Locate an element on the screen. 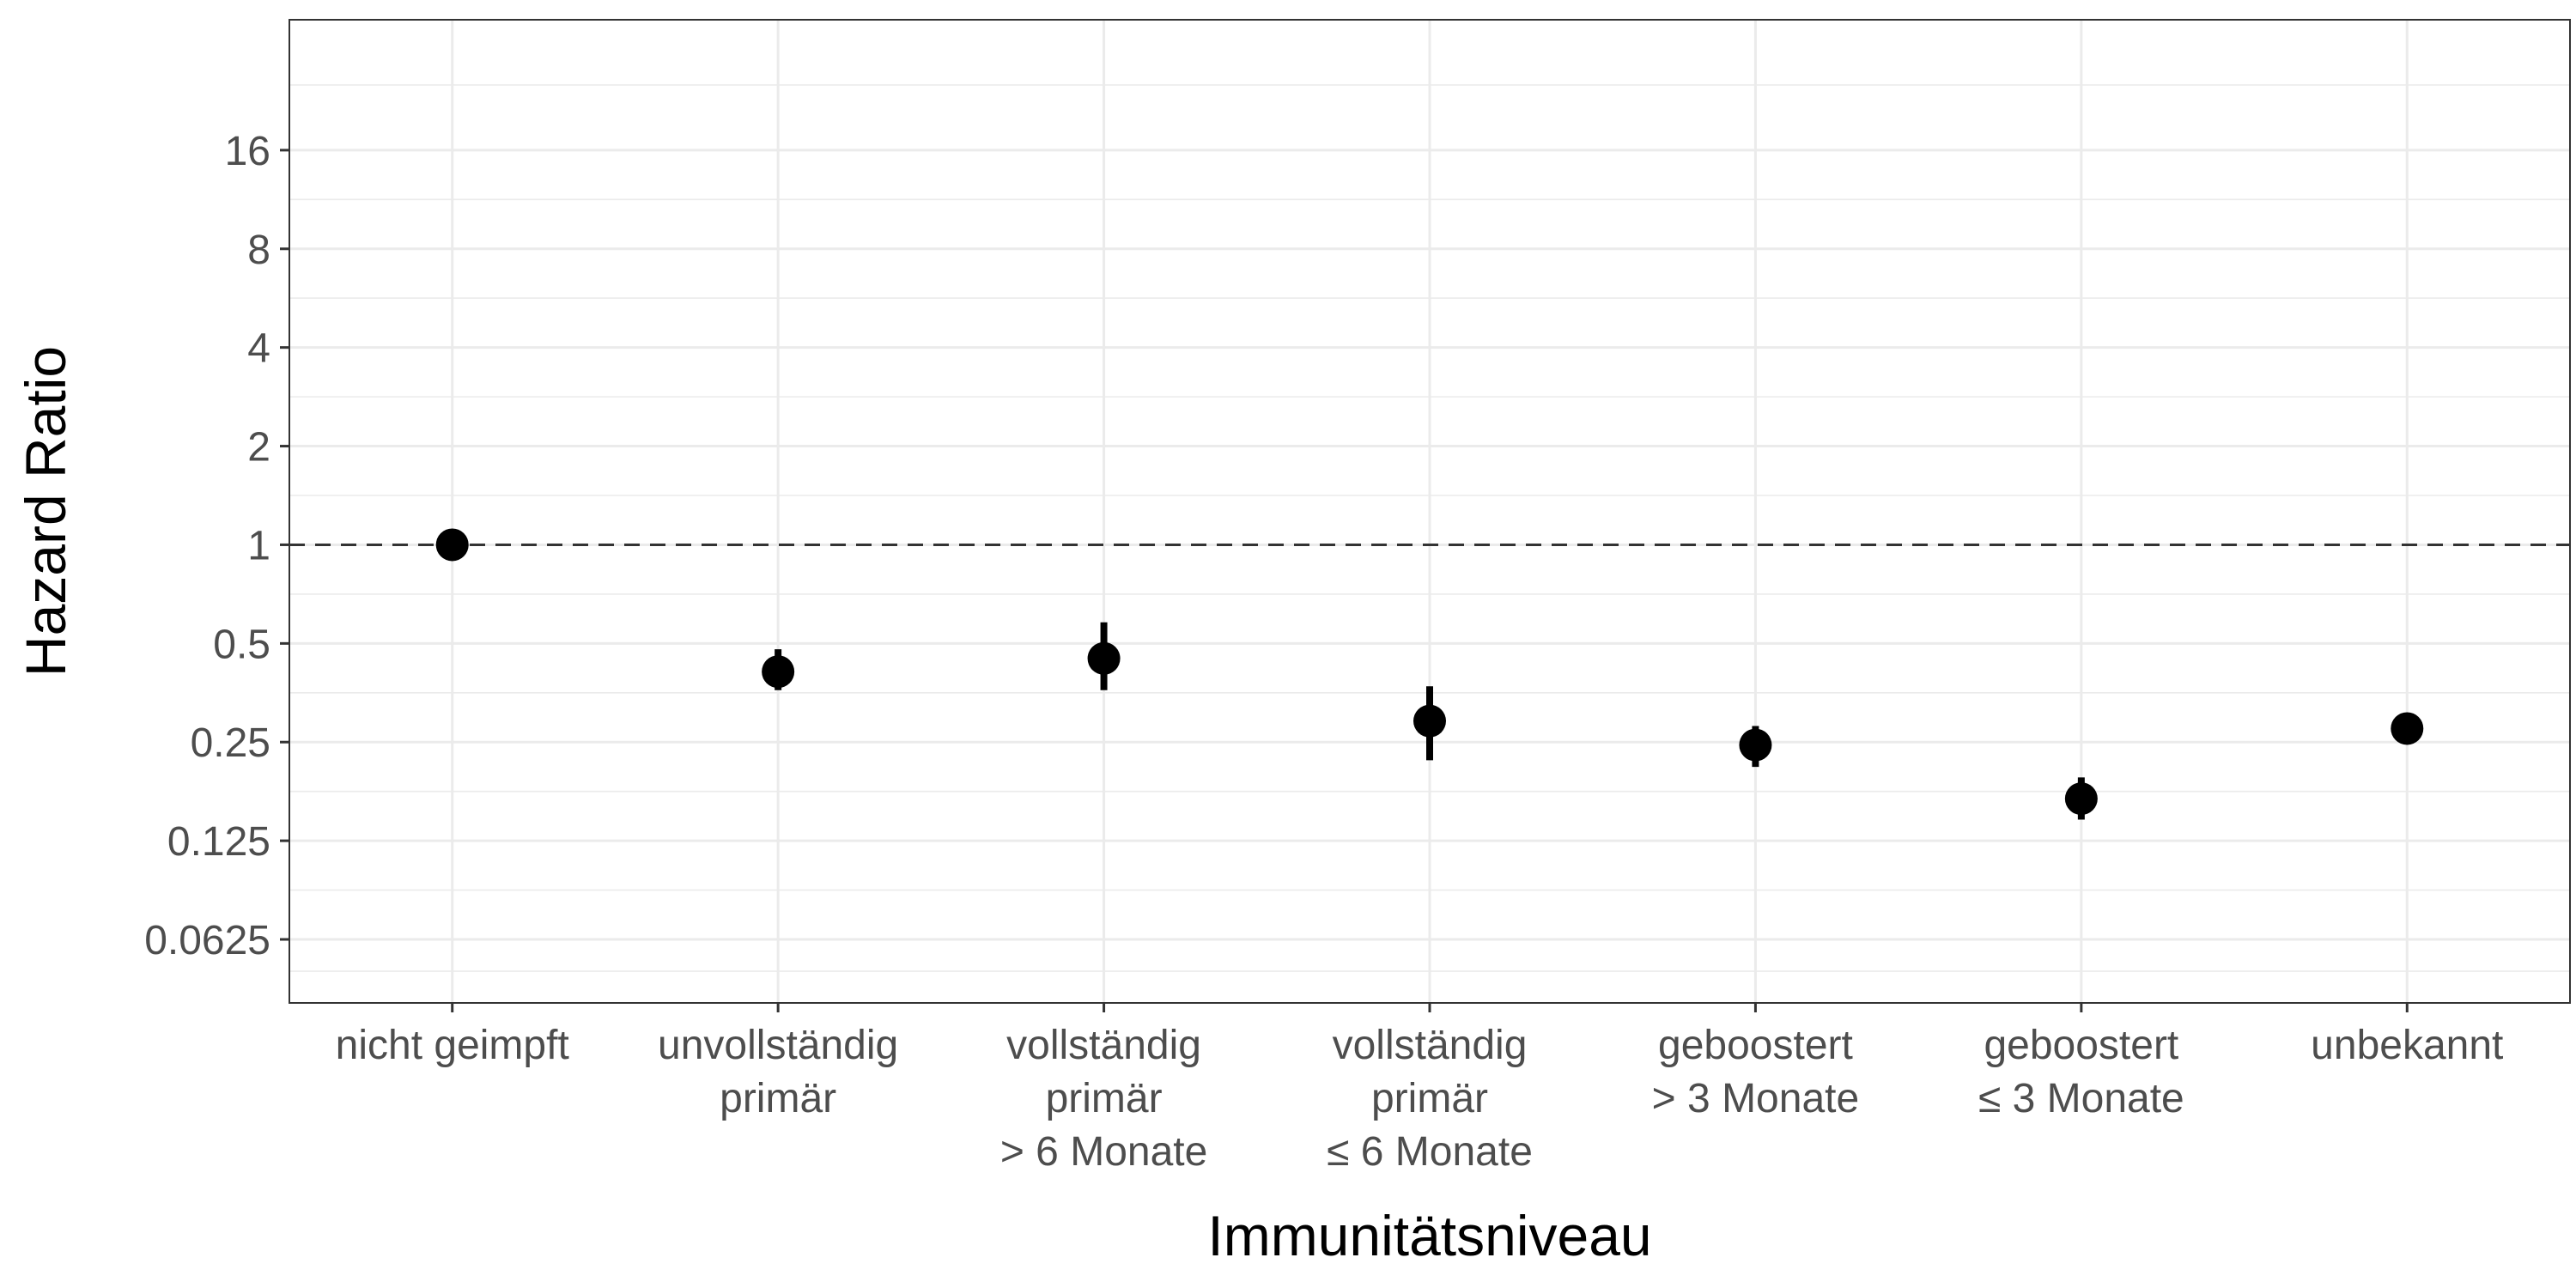 This screenshot has width=2576, height=1288. x-tick-label: nicht geimpft is located at coordinates (452, 1045).